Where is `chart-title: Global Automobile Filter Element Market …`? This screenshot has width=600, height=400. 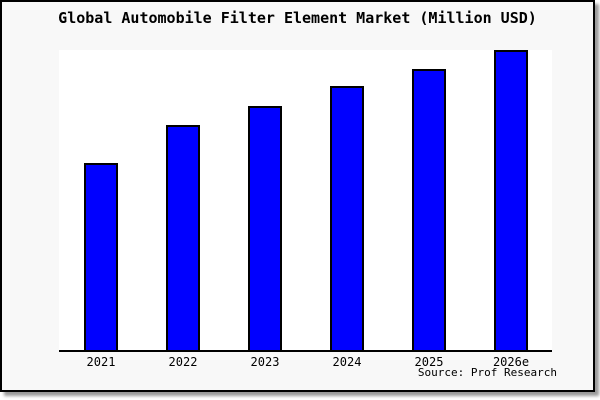 chart-title: Global Automobile Filter Element Market … is located at coordinates (297, 18).